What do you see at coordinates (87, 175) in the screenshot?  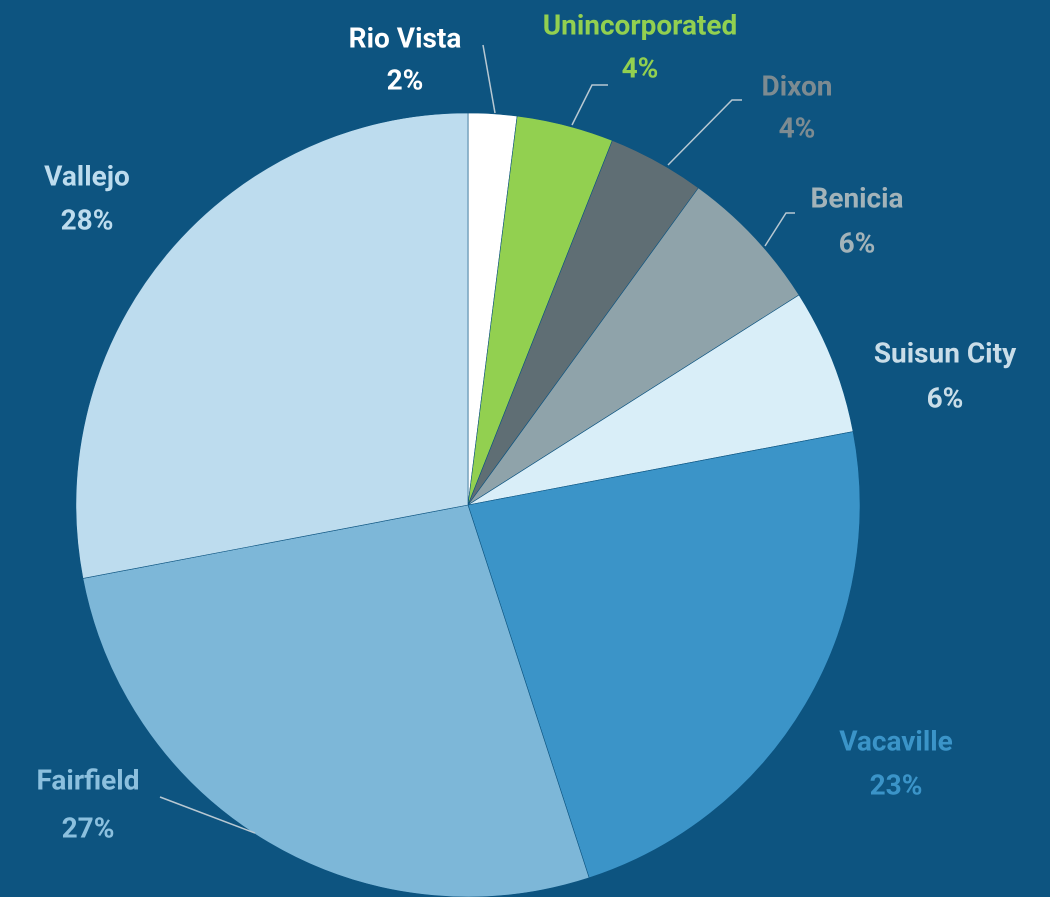 I see `slice-label: Vallejo` at bounding box center [87, 175].